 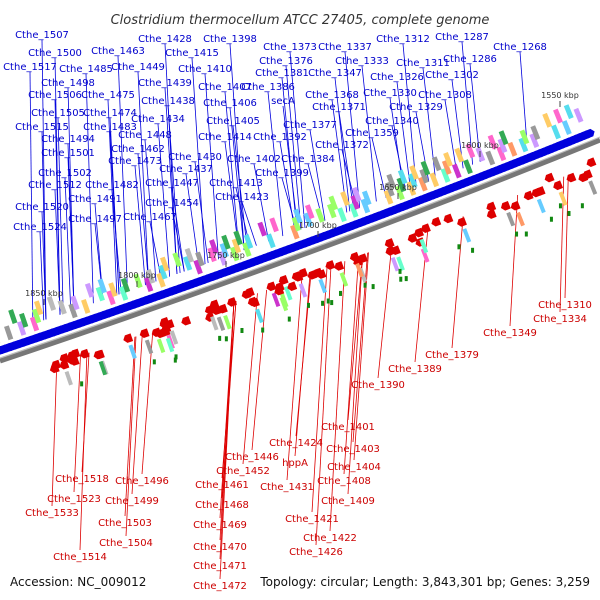 I want to click on forward-gene-label: Cthe_1474, so click(x=110, y=113).